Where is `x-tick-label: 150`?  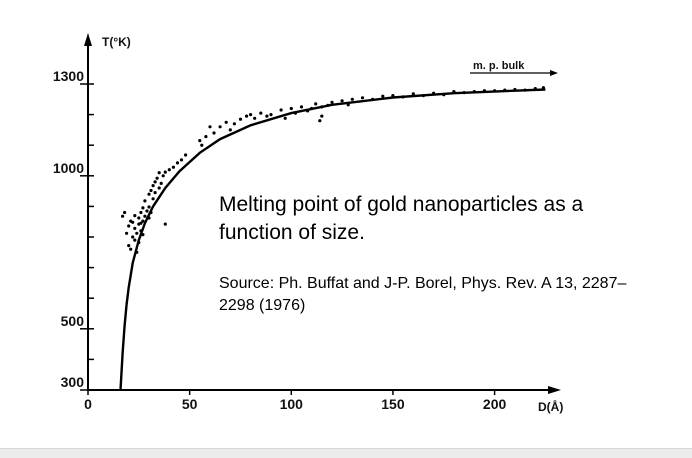
x-tick-label: 150 is located at coordinates (393, 404).